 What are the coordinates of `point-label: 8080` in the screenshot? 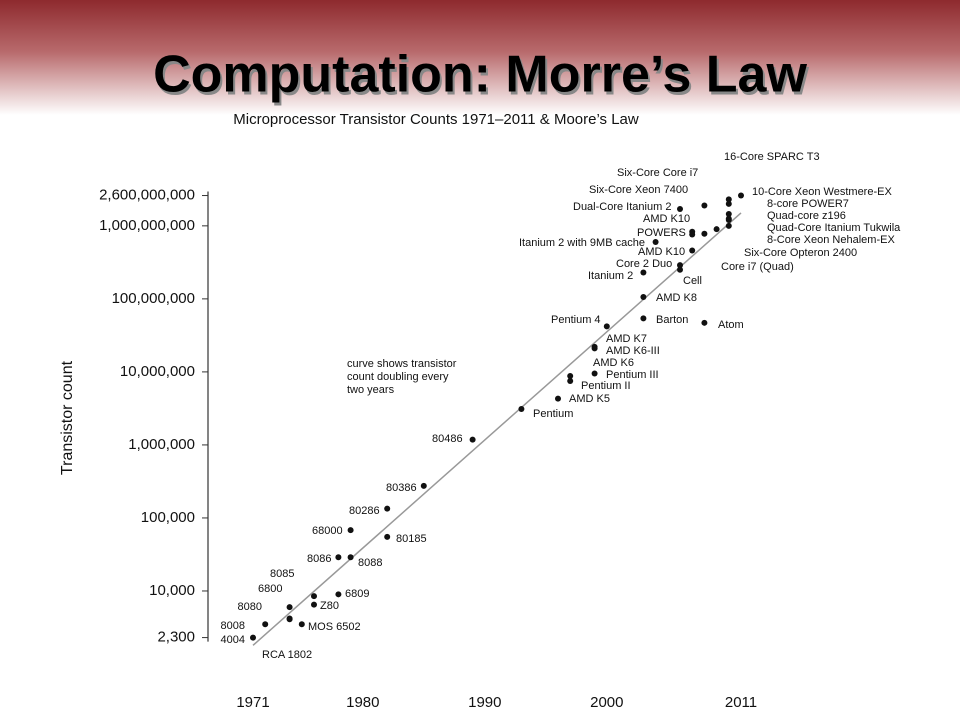 It's located at (250, 607).